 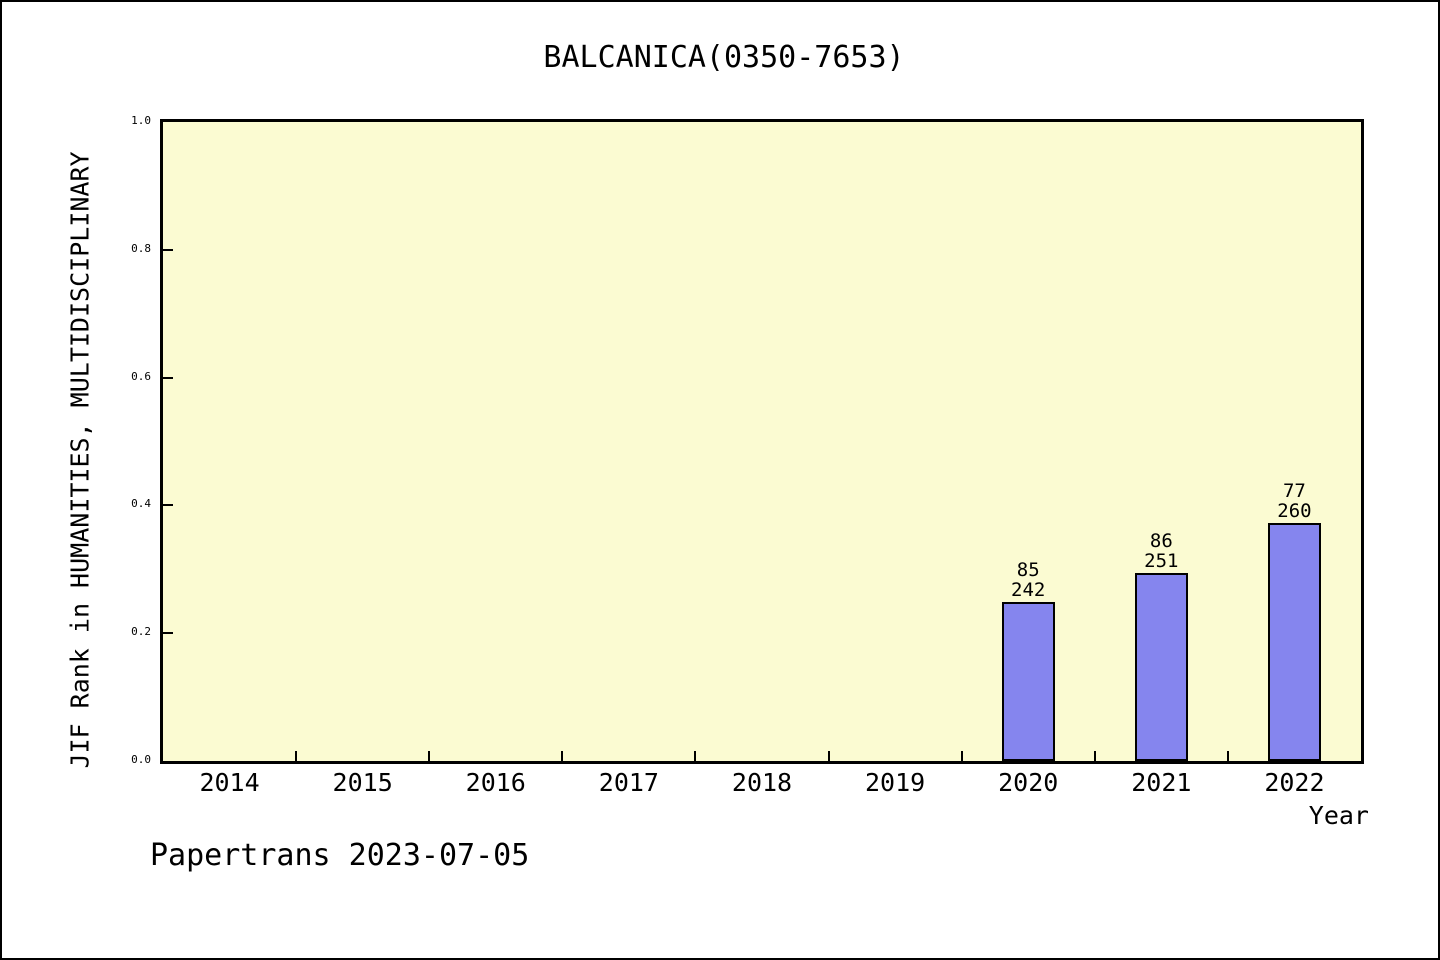 I want to click on y-tick-mark-0.6, so click(x=168, y=377).